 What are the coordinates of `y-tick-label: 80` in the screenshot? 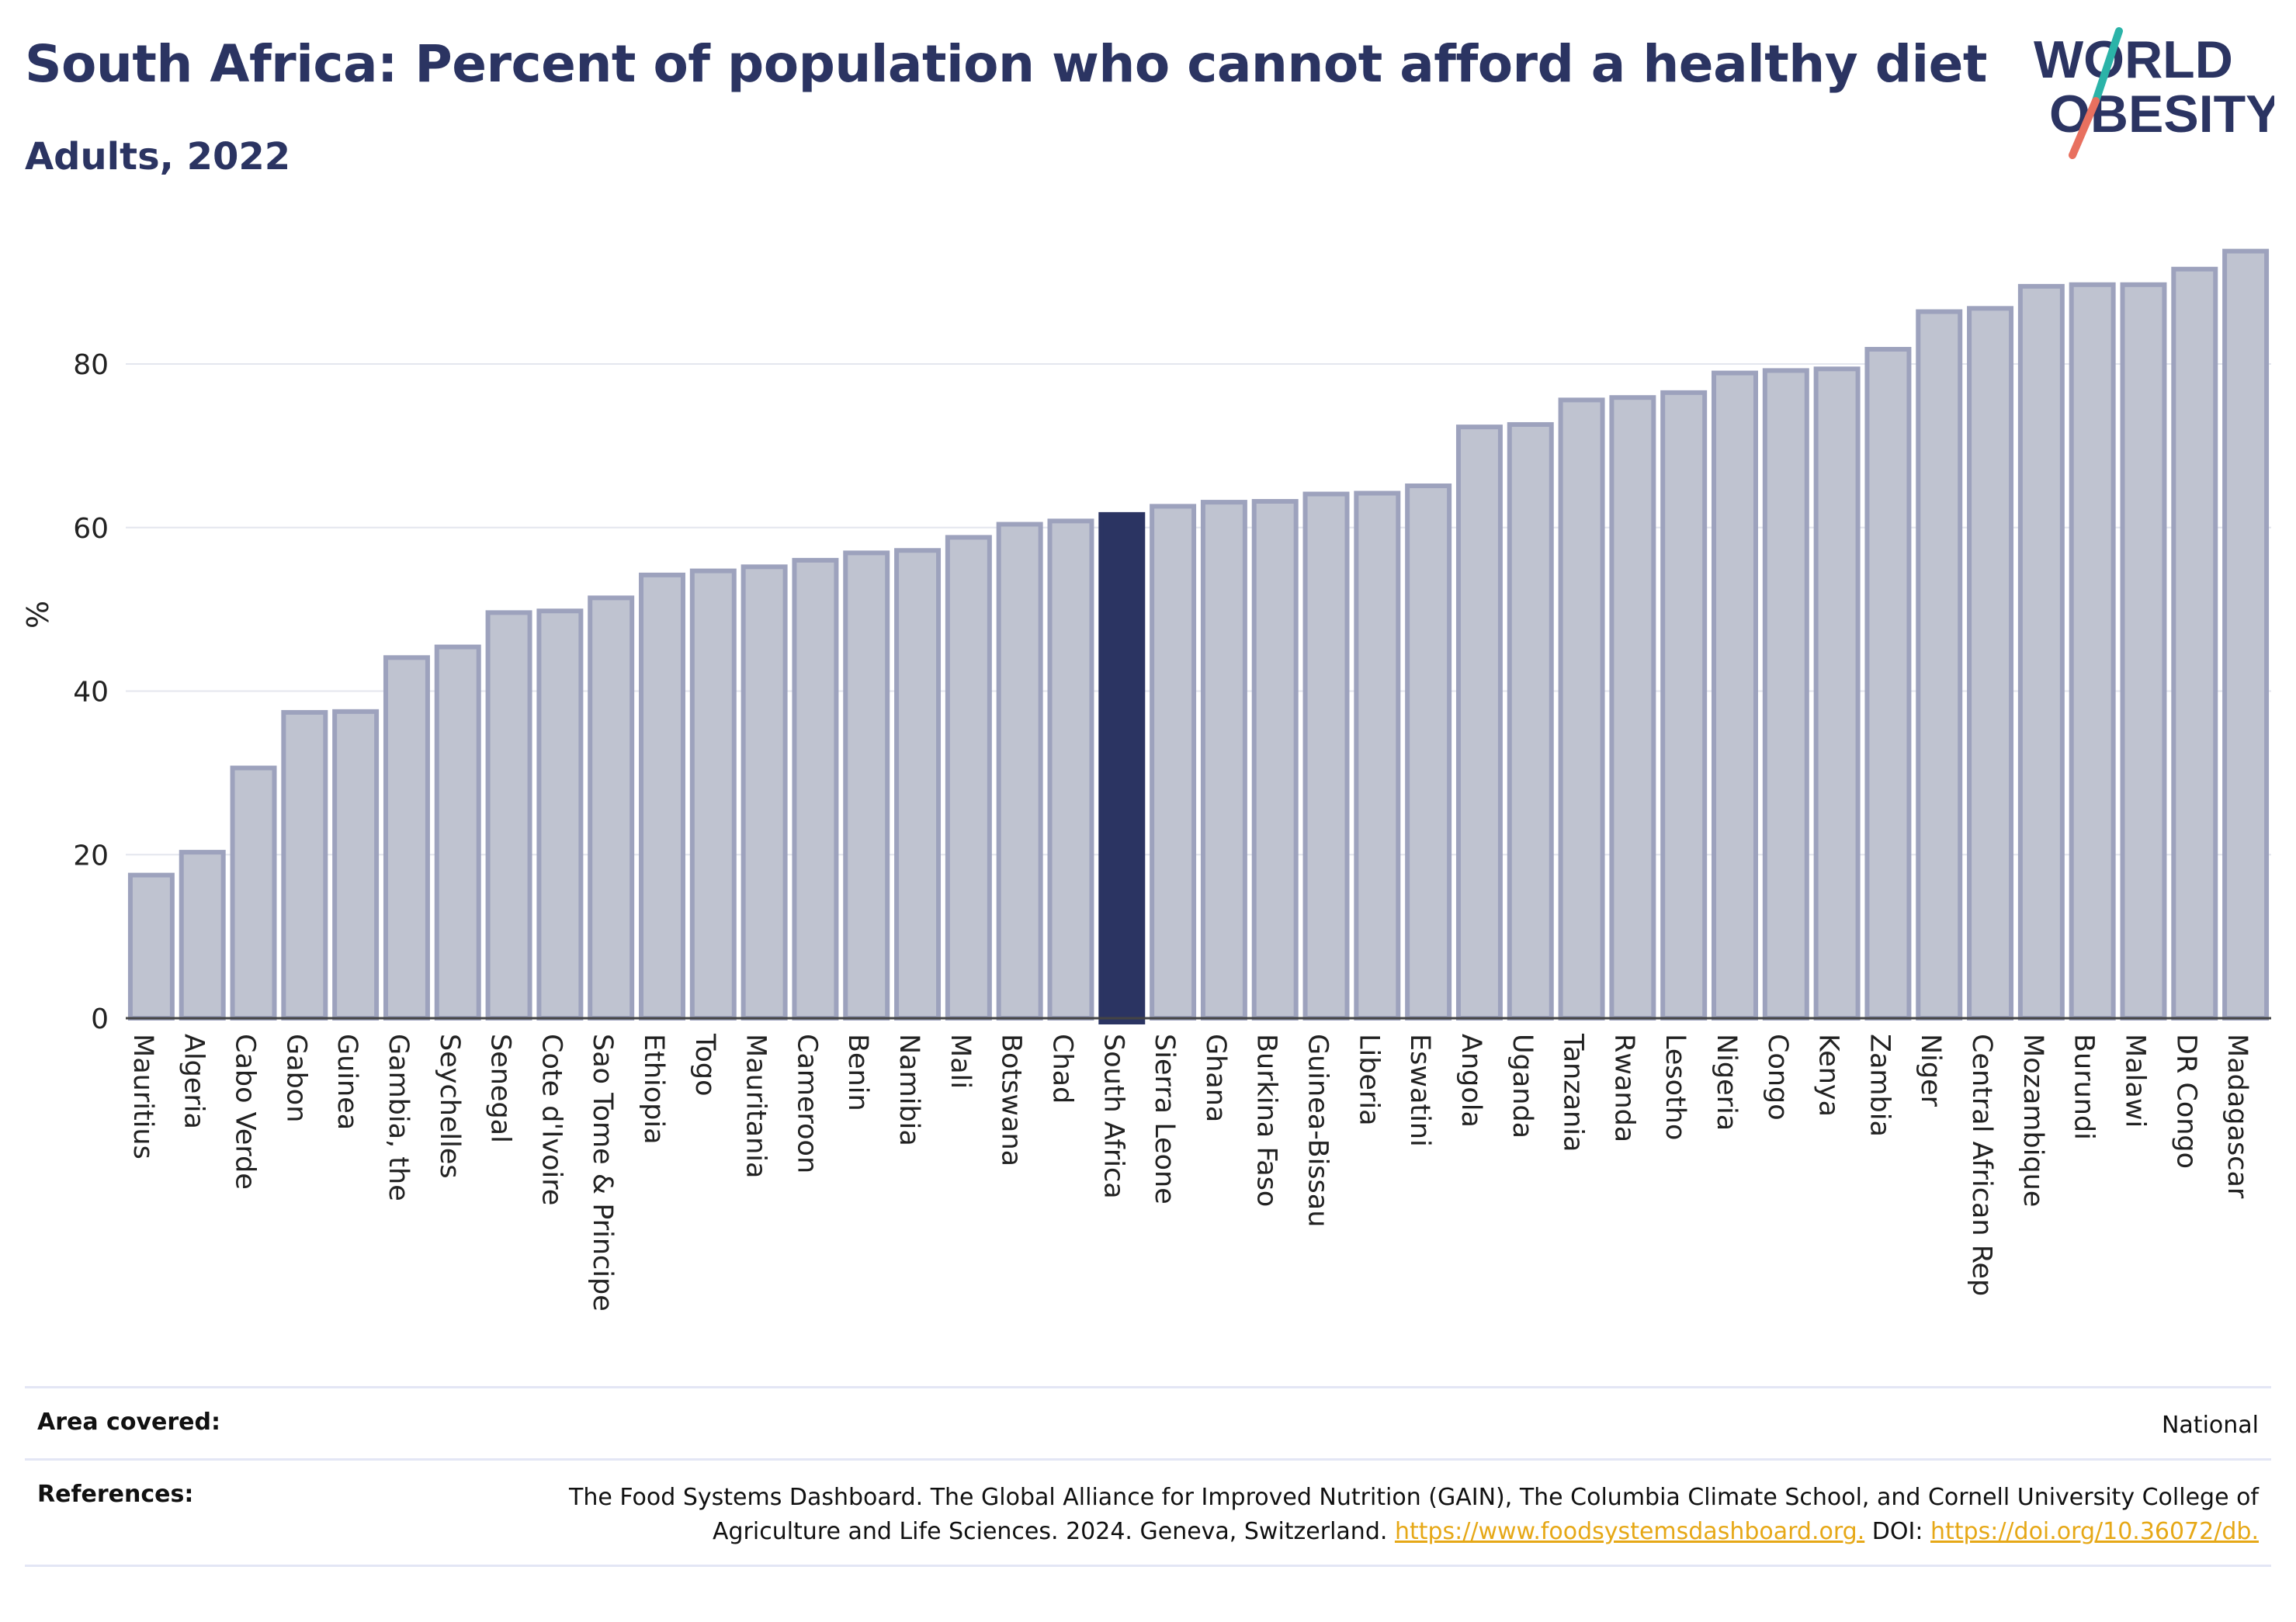 It's located at (91, 365).